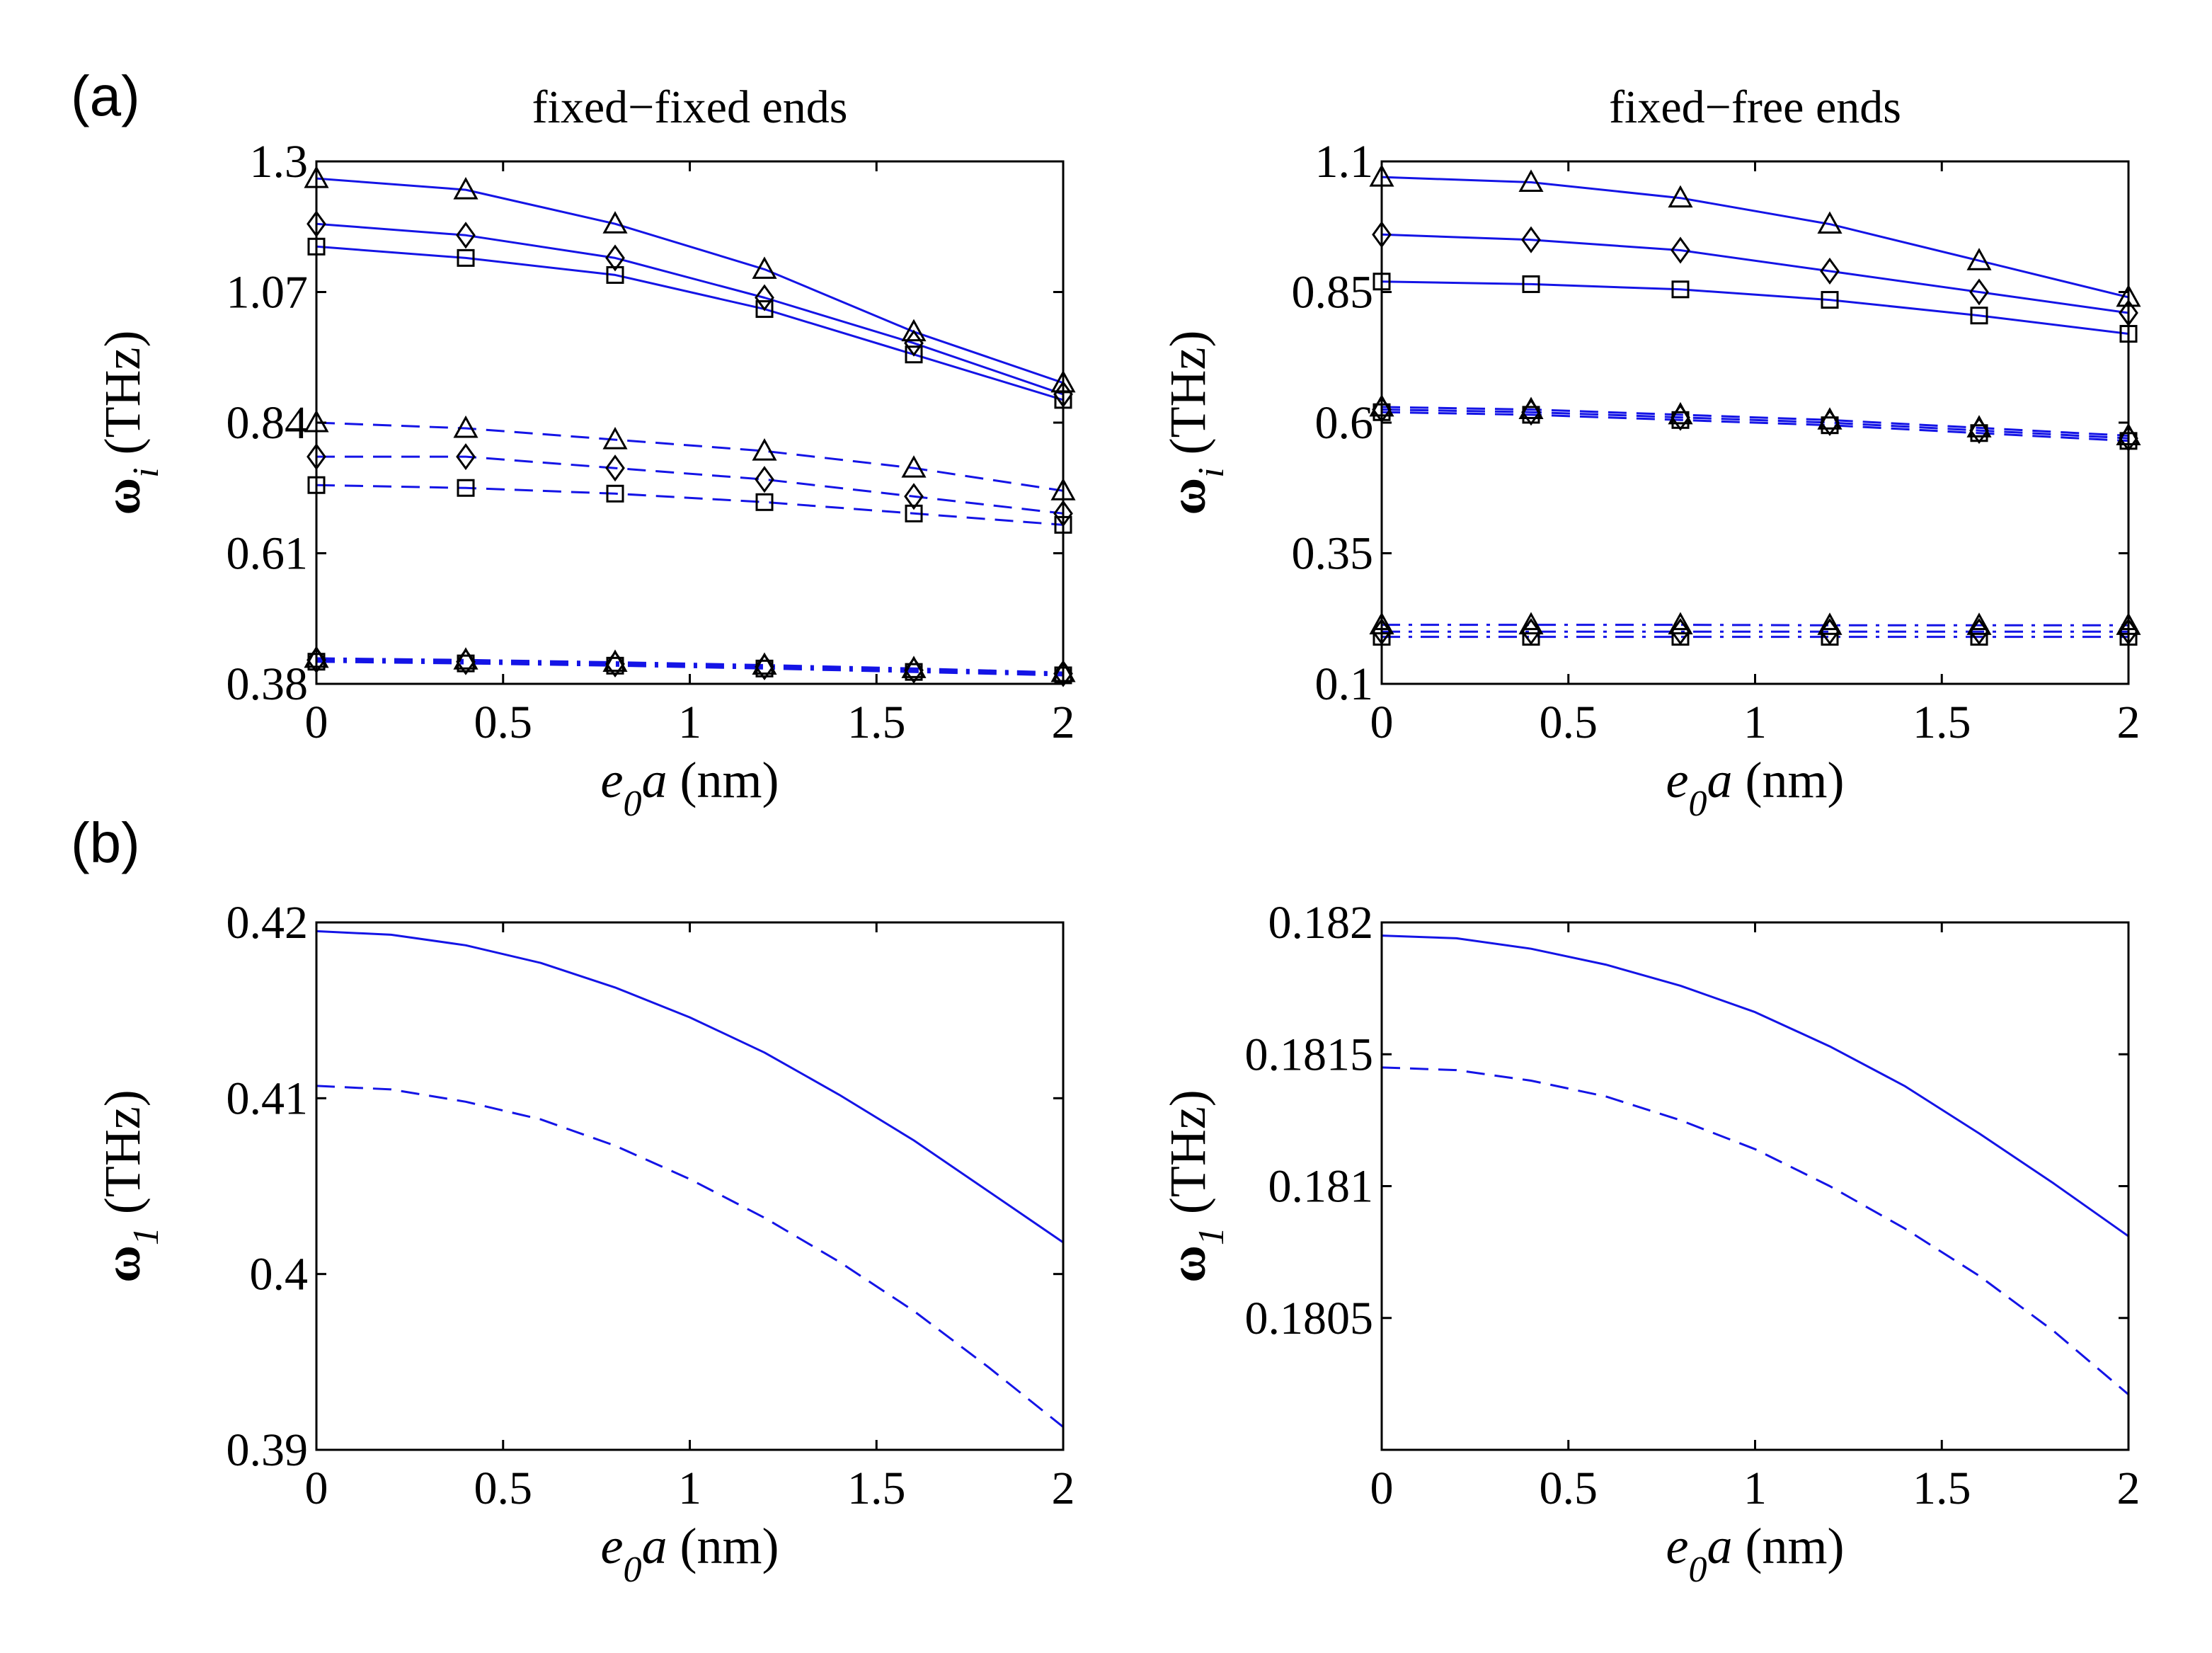  What do you see at coordinates (1309, 1318) in the screenshot?
I see `y-tick-label: 0.1805` at bounding box center [1309, 1318].